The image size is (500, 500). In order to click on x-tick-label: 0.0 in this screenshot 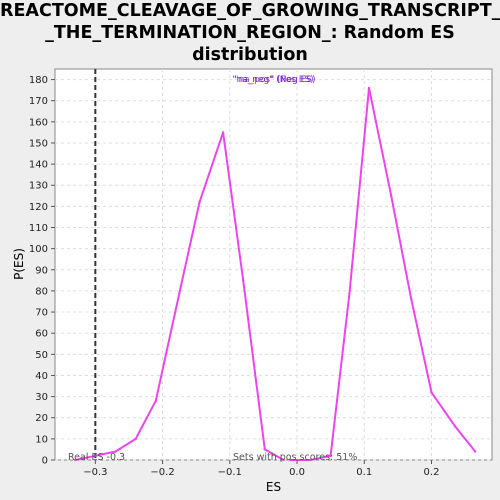, I will do `click(297, 472)`.